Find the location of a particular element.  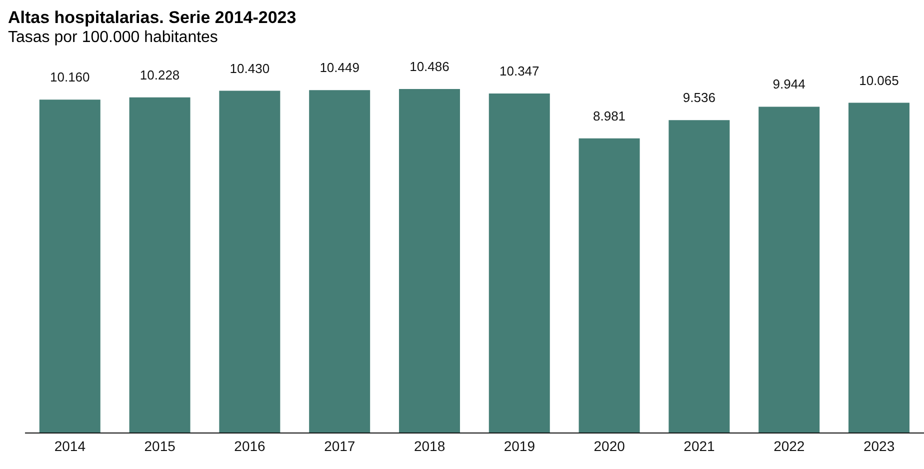

chart-title: Altas hospitalarias. Serie 2014-2023 is located at coordinates (153, 18).